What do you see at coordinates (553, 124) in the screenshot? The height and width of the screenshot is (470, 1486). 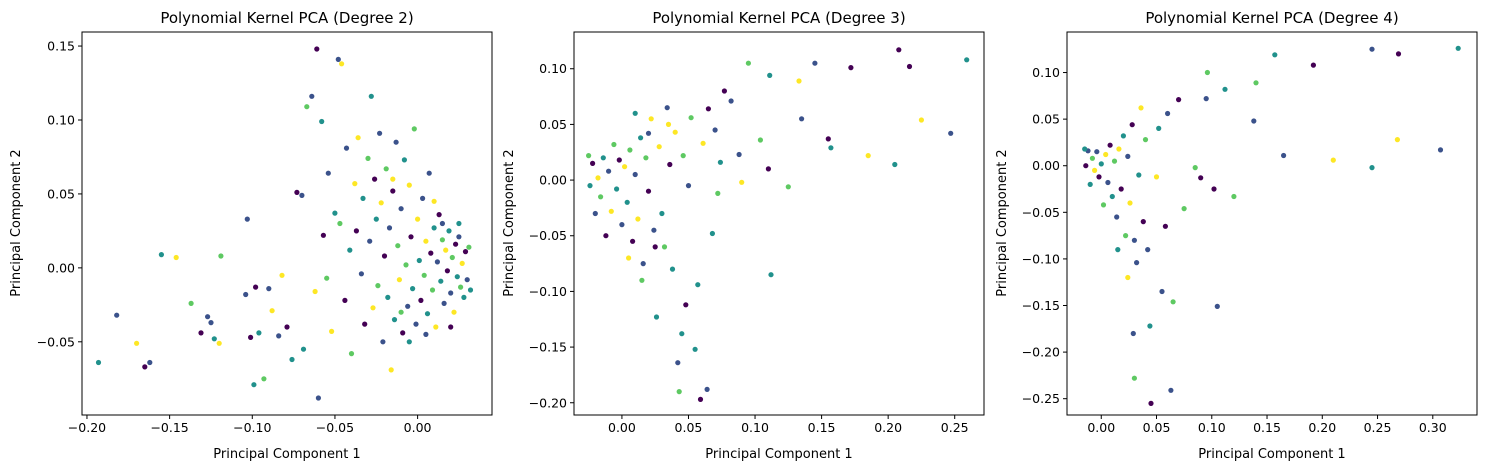 I see `y-tick-label: 0.05` at bounding box center [553, 124].